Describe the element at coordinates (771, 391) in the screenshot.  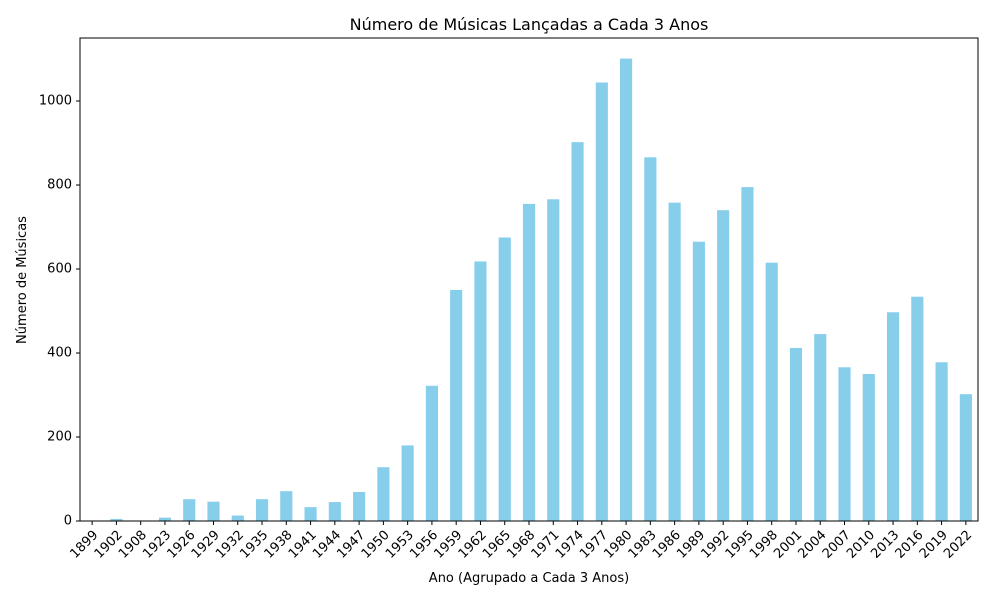
I see `bar-1998` at that location.